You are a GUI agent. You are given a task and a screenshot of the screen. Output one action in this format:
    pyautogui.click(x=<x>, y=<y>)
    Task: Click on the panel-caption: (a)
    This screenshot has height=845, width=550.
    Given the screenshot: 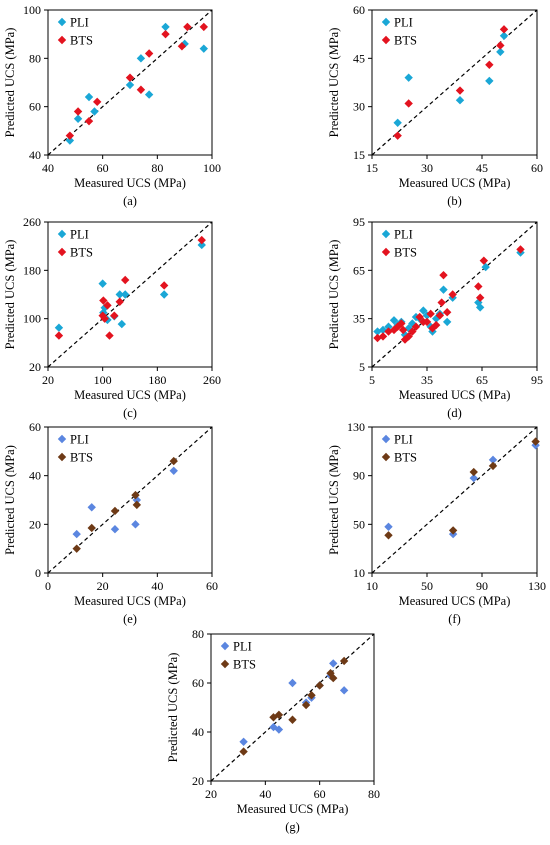 What is the action you would take?
    pyautogui.click(x=130, y=201)
    